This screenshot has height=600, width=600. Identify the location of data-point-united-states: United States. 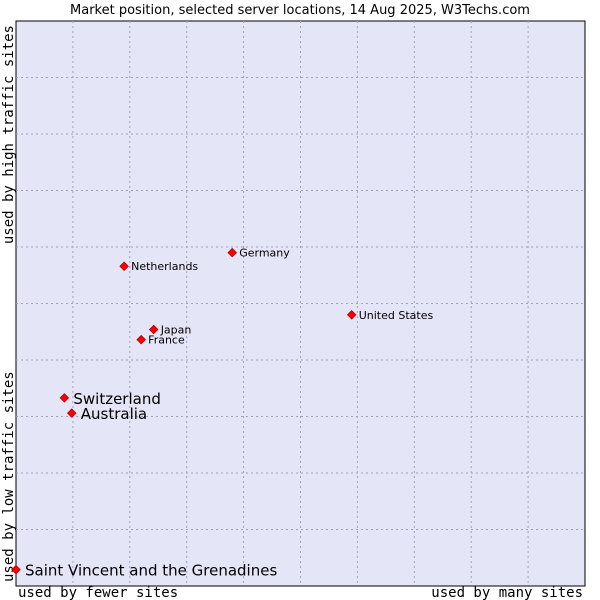
(390, 315).